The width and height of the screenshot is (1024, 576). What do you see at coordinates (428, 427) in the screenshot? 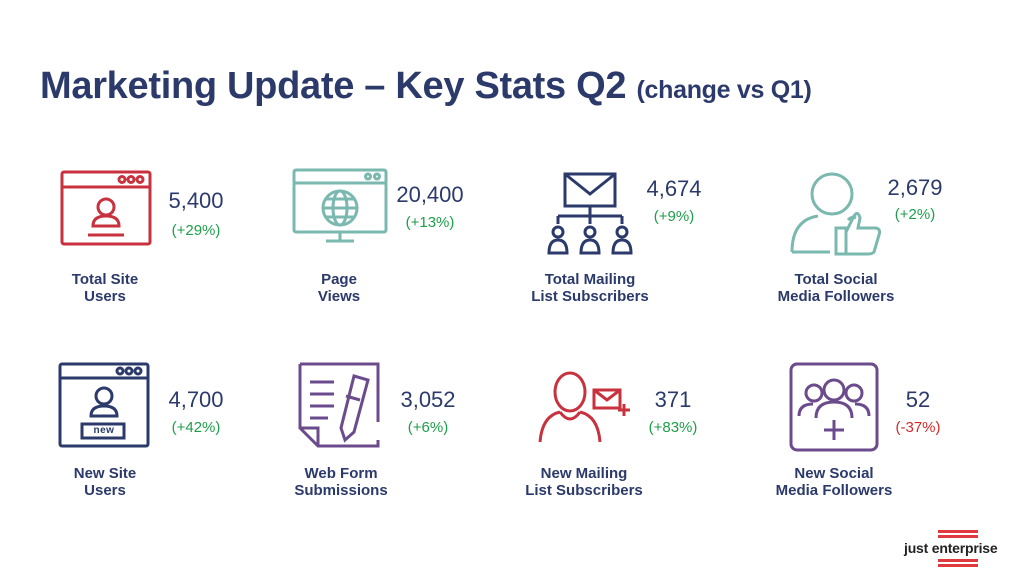
I see `stat-change: (+6%)` at bounding box center [428, 427].